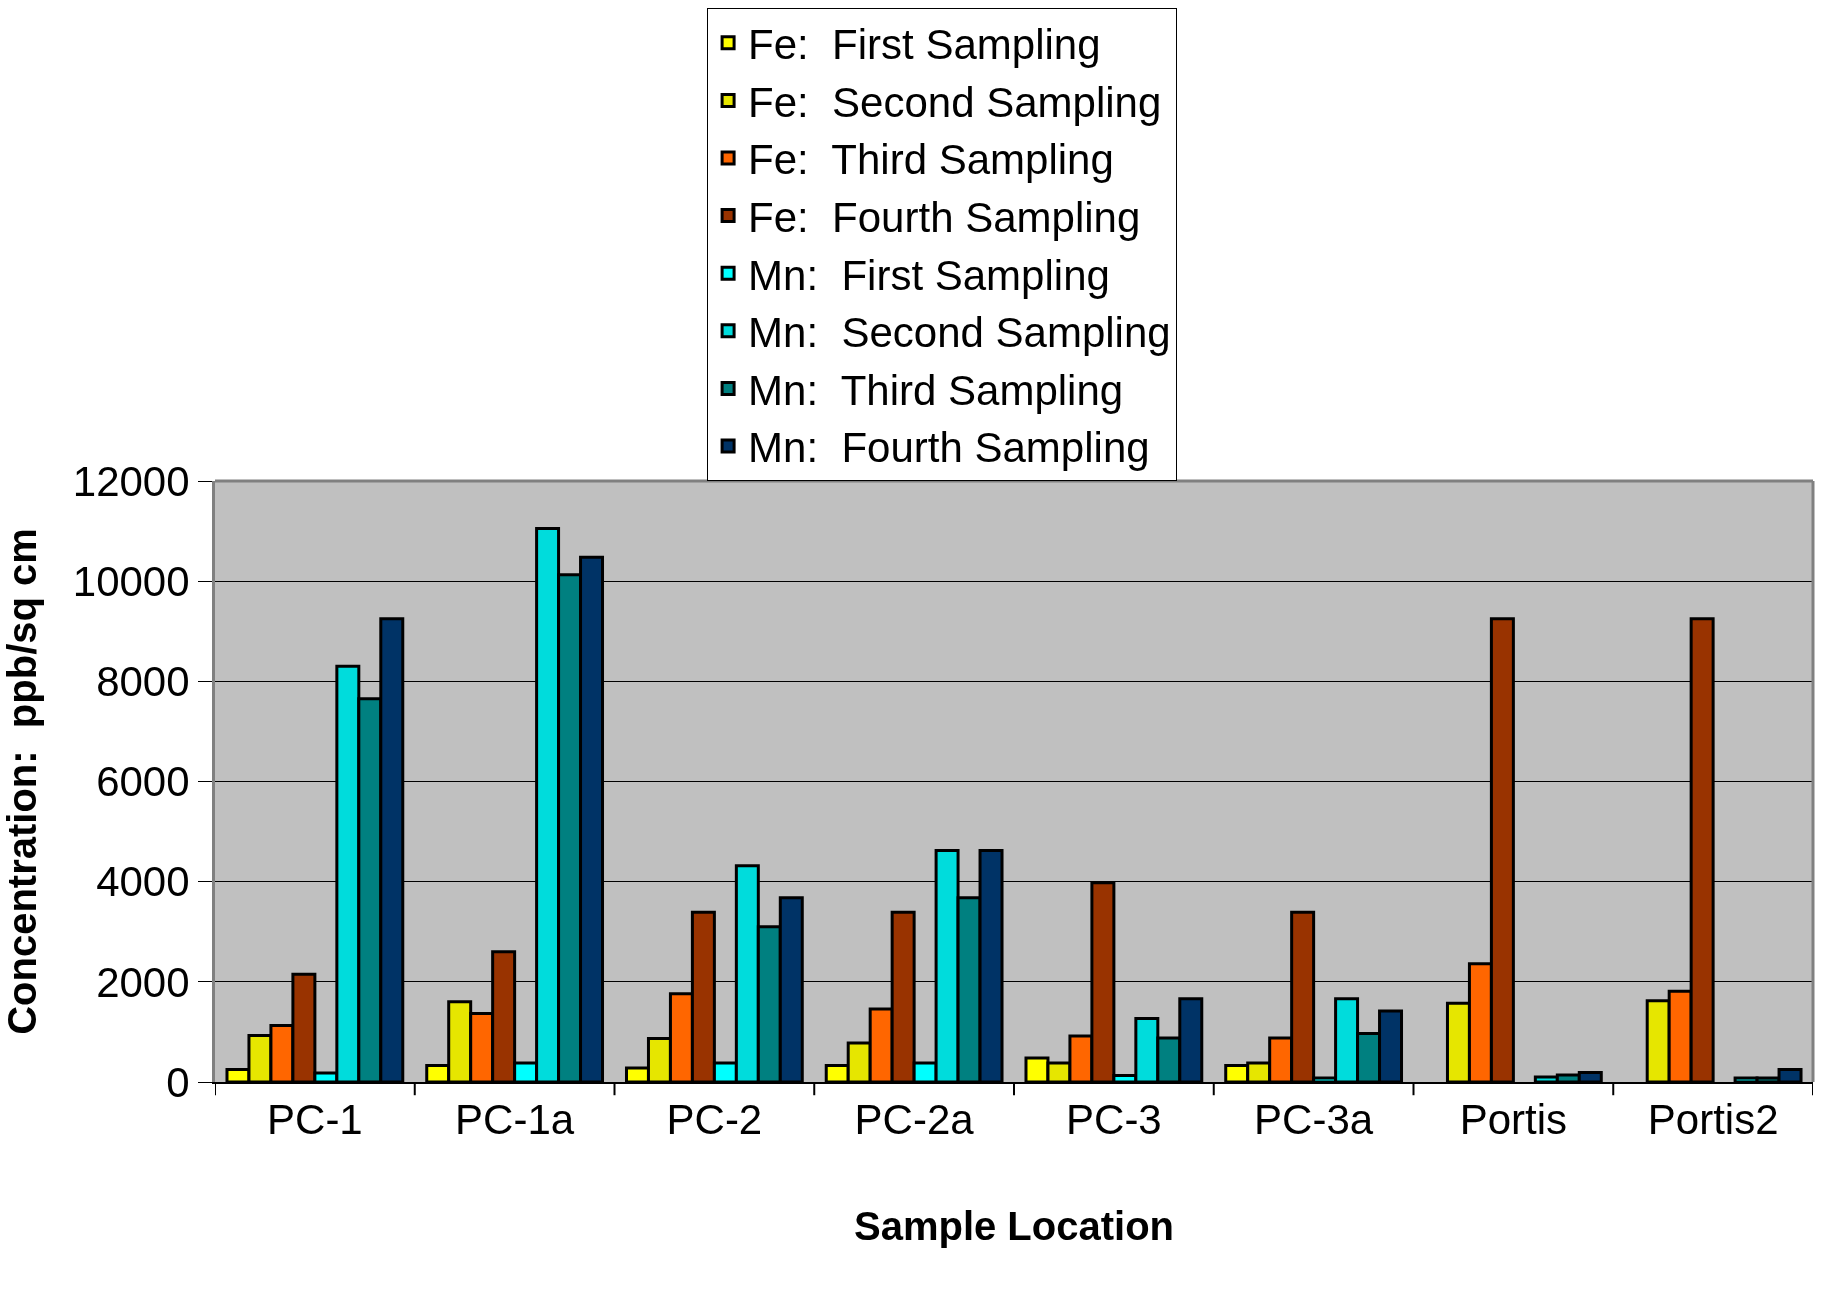 The image size is (1823, 1295). I want to click on legend-label: Mn: Third Sampling, so click(936, 390).